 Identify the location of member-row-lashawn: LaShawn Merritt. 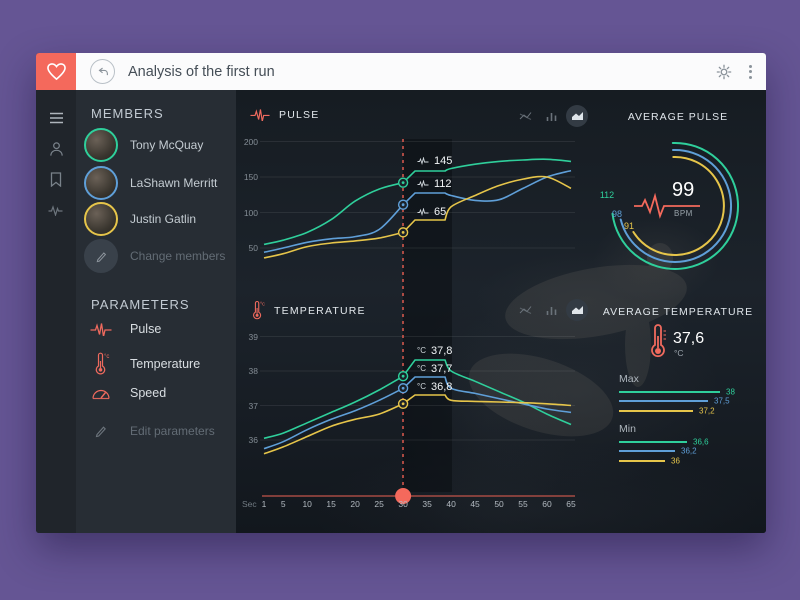
(150, 183).